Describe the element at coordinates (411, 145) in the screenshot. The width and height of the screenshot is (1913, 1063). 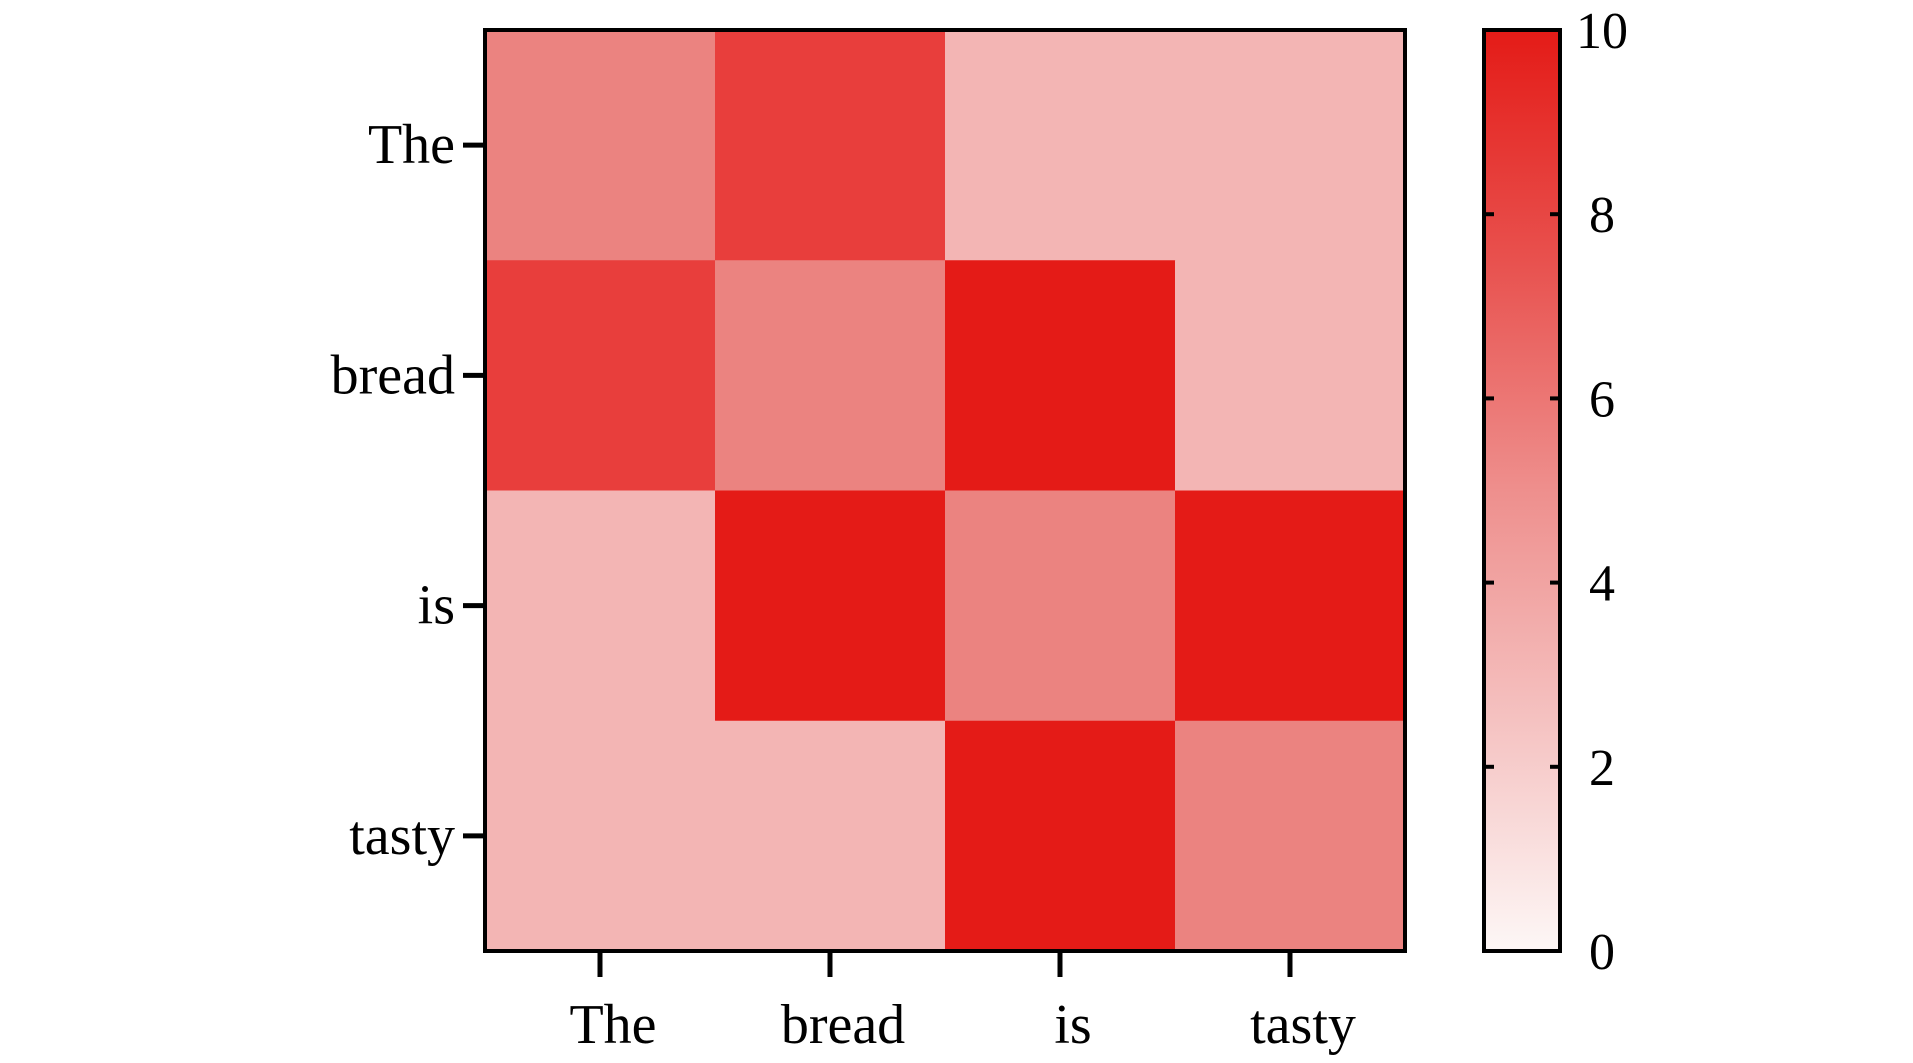
I see `y-tick-label: The` at that location.